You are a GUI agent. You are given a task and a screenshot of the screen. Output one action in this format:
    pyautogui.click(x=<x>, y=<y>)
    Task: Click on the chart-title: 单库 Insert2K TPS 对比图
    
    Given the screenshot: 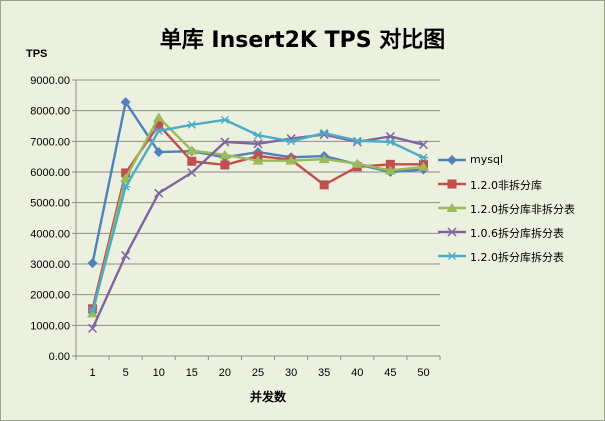 What is the action you would take?
    pyautogui.click(x=302, y=40)
    